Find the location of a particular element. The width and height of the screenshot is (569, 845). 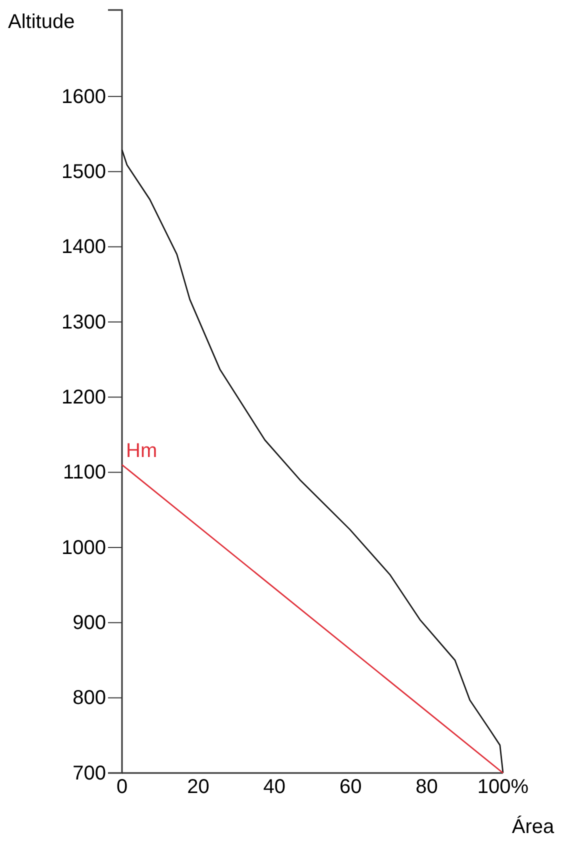

x-tick-label: 100% is located at coordinates (503, 787).